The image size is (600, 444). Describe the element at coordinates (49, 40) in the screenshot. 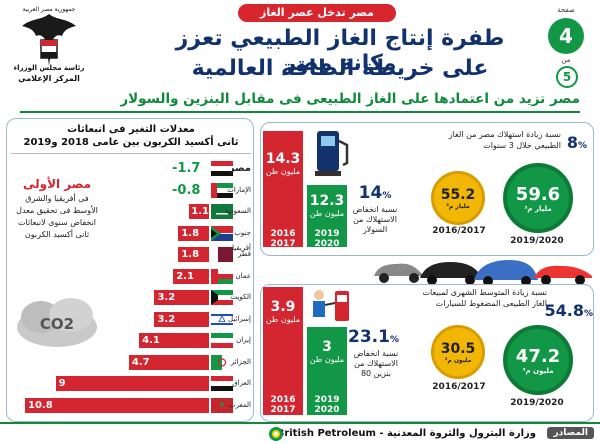

I see `eagle-icon` at that location.